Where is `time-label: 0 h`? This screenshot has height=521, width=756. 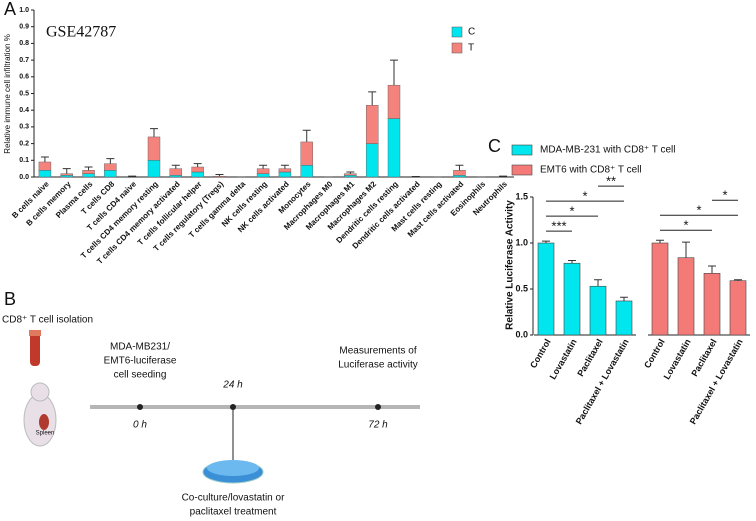 time-label: 0 h is located at coordinates (140, 425).